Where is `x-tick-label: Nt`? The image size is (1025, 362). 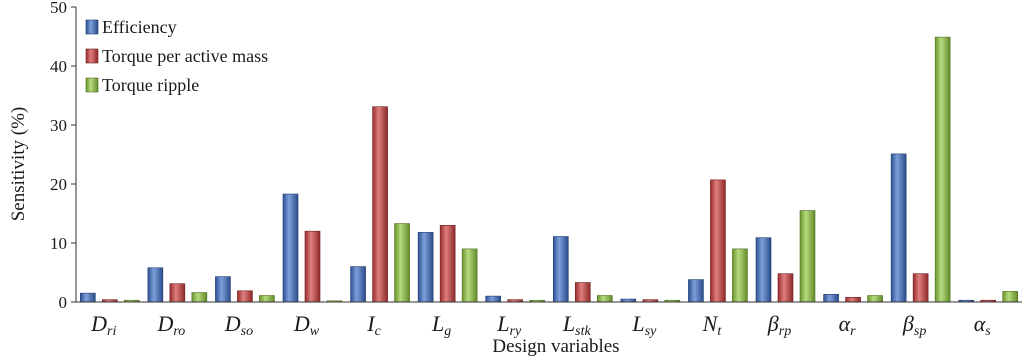 x-tick-label: Nt is located at coordinates (712, 325).